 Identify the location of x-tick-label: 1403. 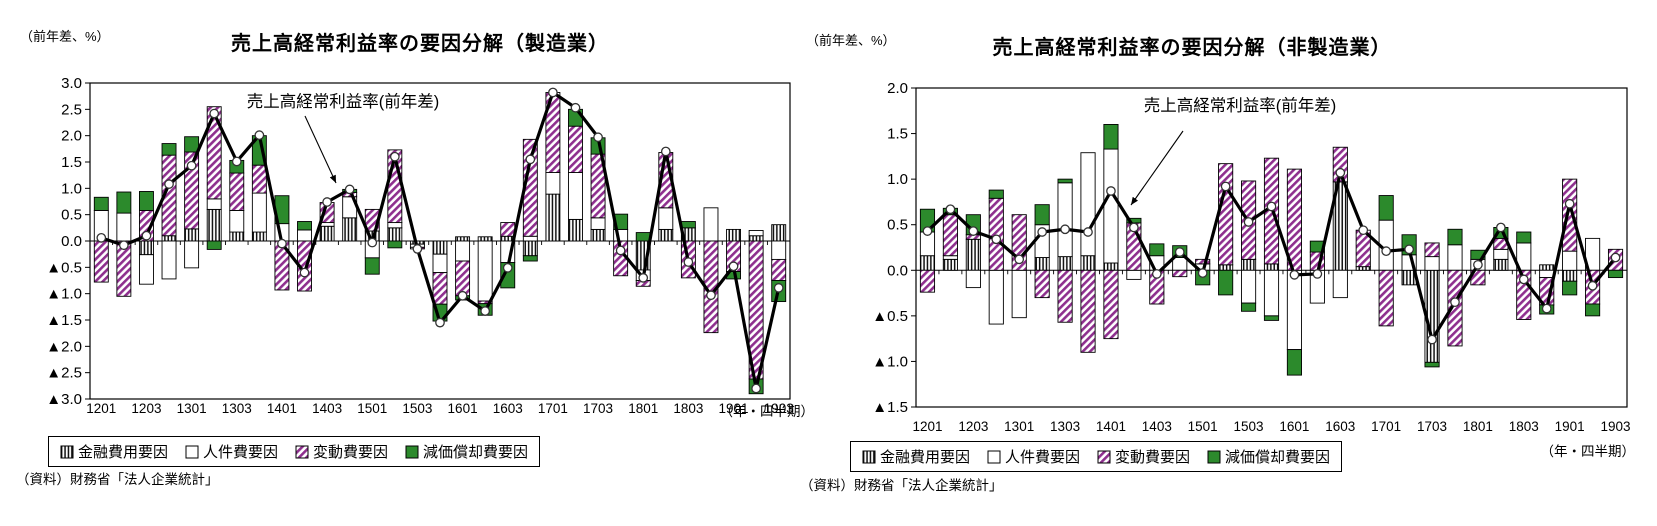
(1157, 426).